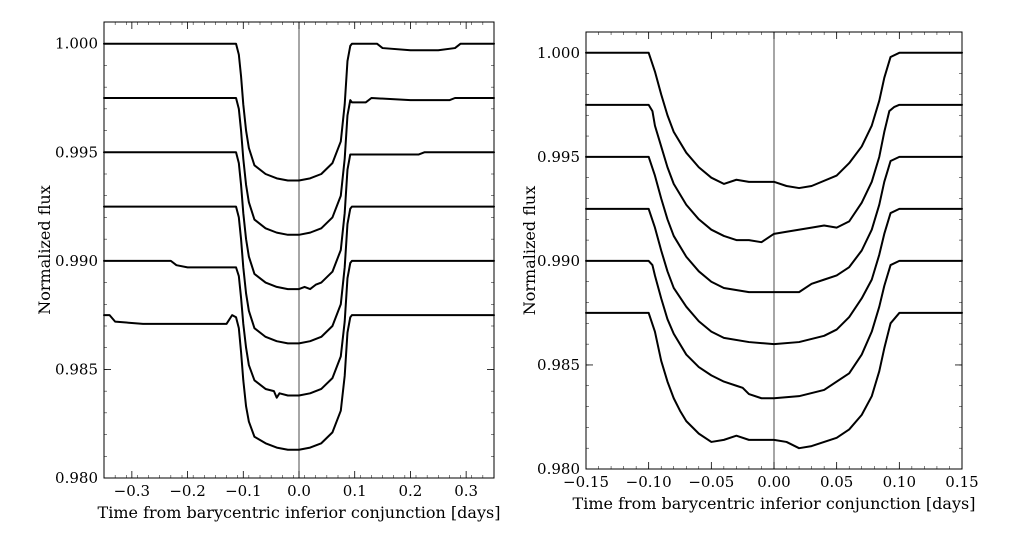  Describe the element at coordinates (899, 482) in the screenshot. I see `x-tick-label: 0.10` at that location.